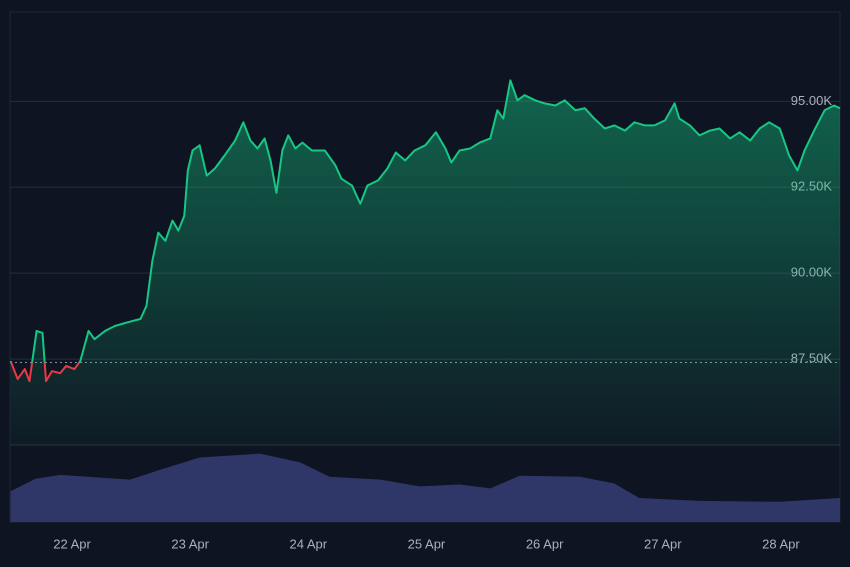  Describe the element at coordinates (812, 100) in the screenshot. I see `y-tick-label: 95.00K` at that location.